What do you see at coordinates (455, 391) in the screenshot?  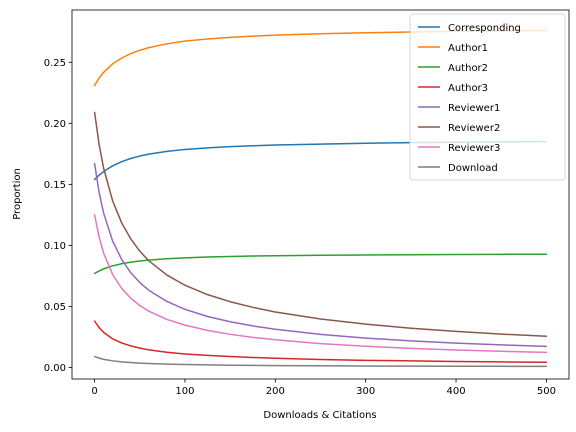 I see `x-tick-label: 400` at bounding box center [455, 391].